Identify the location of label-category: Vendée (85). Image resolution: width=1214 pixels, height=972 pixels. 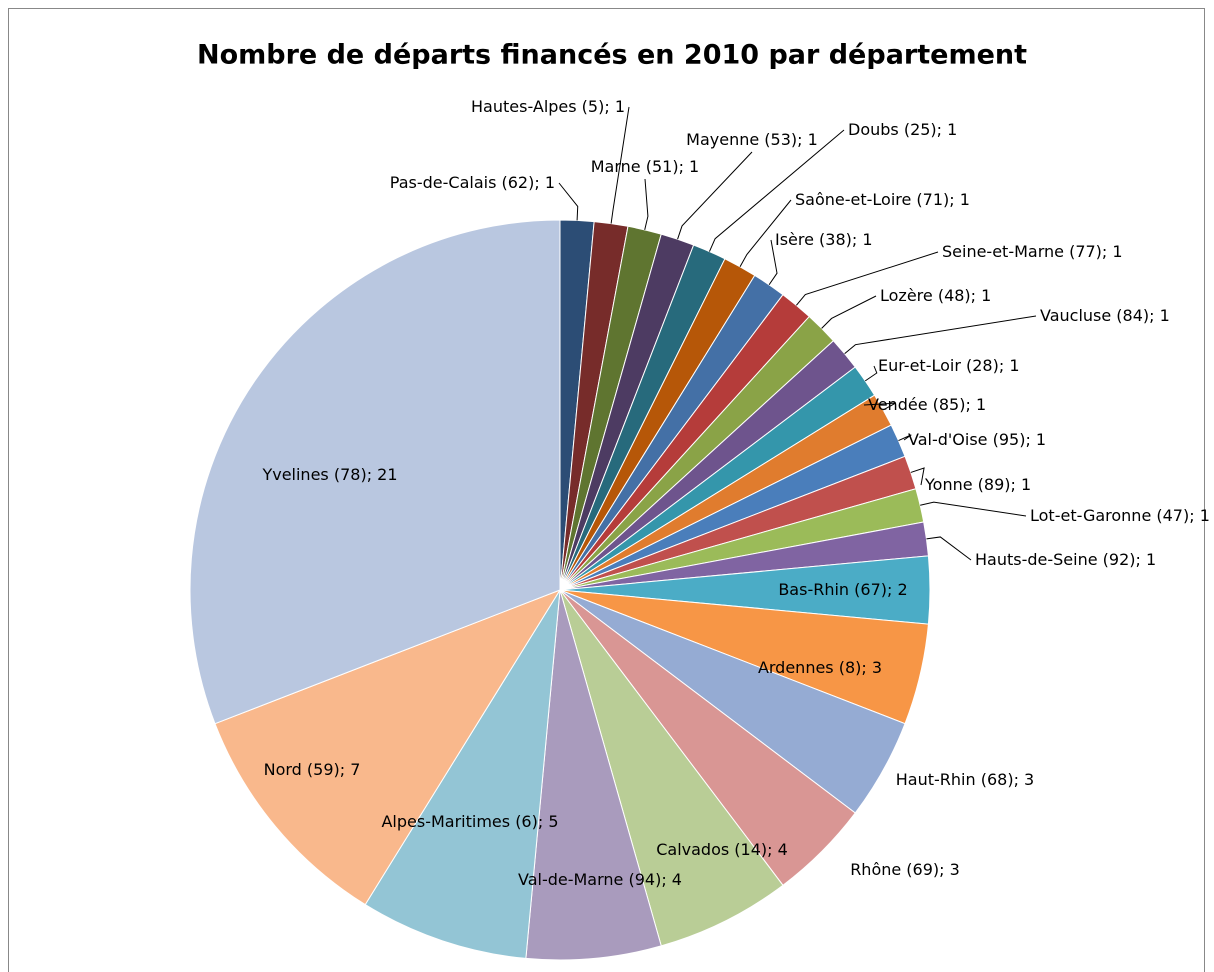
(916, 404).